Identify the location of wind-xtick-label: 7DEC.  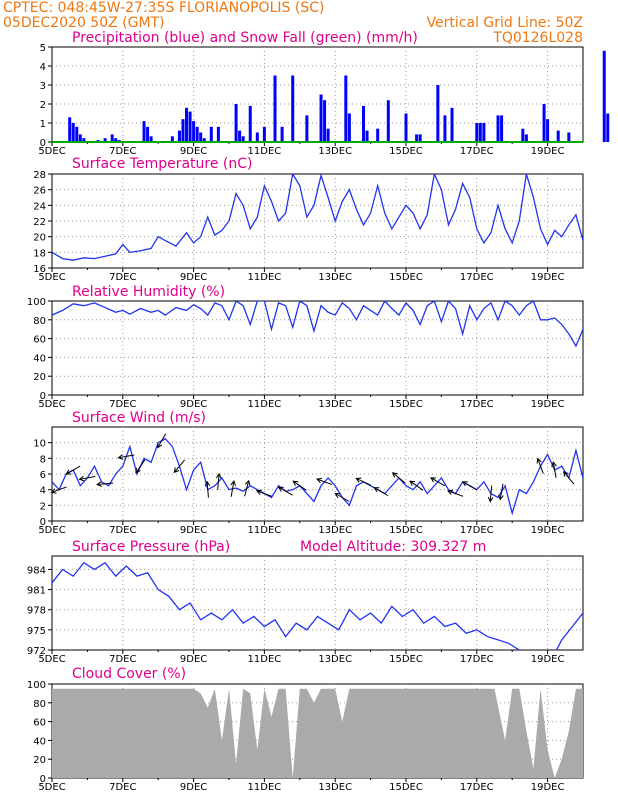
(122, 530).